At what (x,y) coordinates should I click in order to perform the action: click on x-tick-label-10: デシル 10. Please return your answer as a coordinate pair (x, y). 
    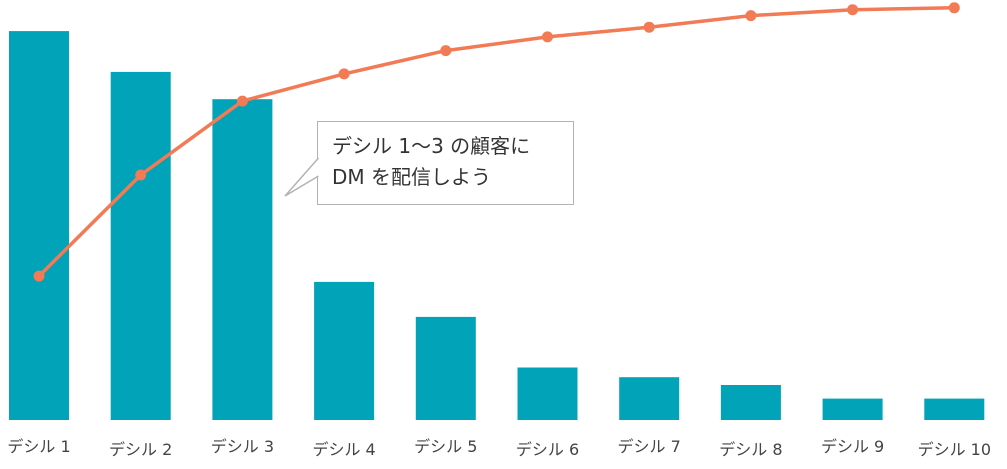
    Looking at the image, I should click on (954, 449).